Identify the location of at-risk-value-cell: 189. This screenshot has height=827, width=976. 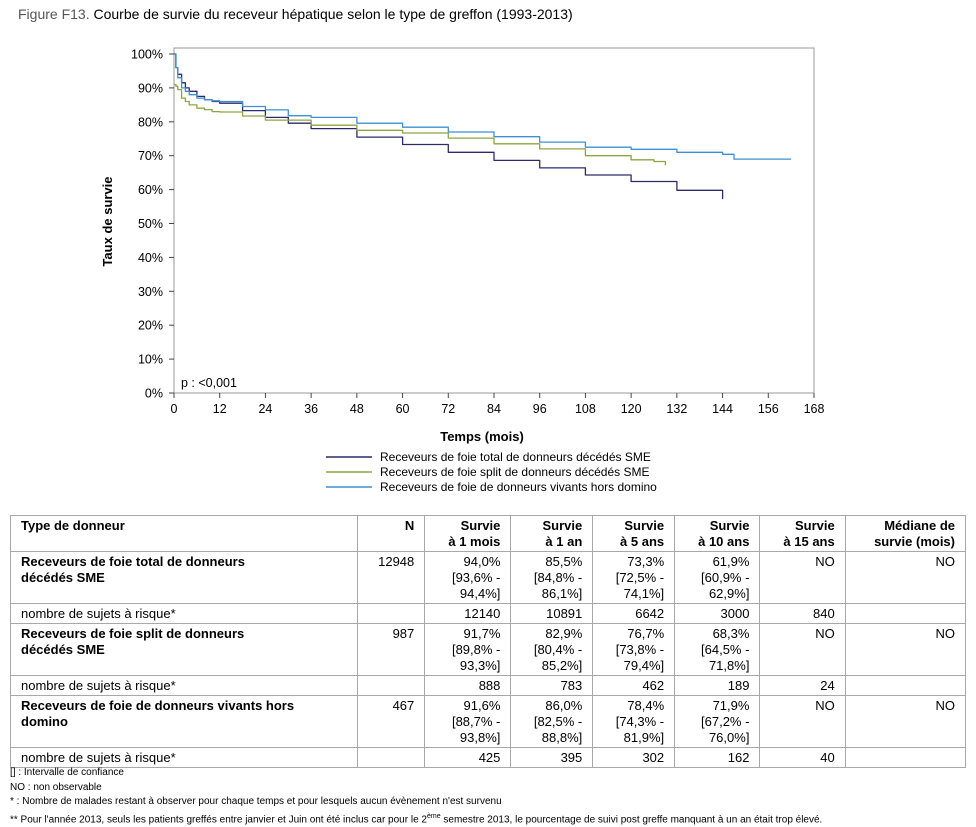
(717, 686).